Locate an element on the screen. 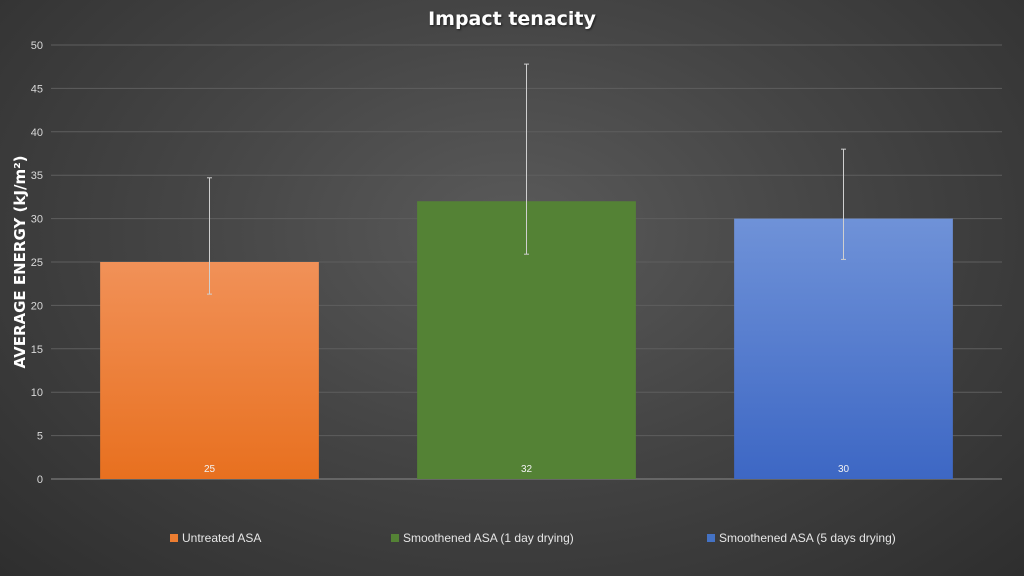  y-tick-label: 25 is located at coordinates (37, 263).